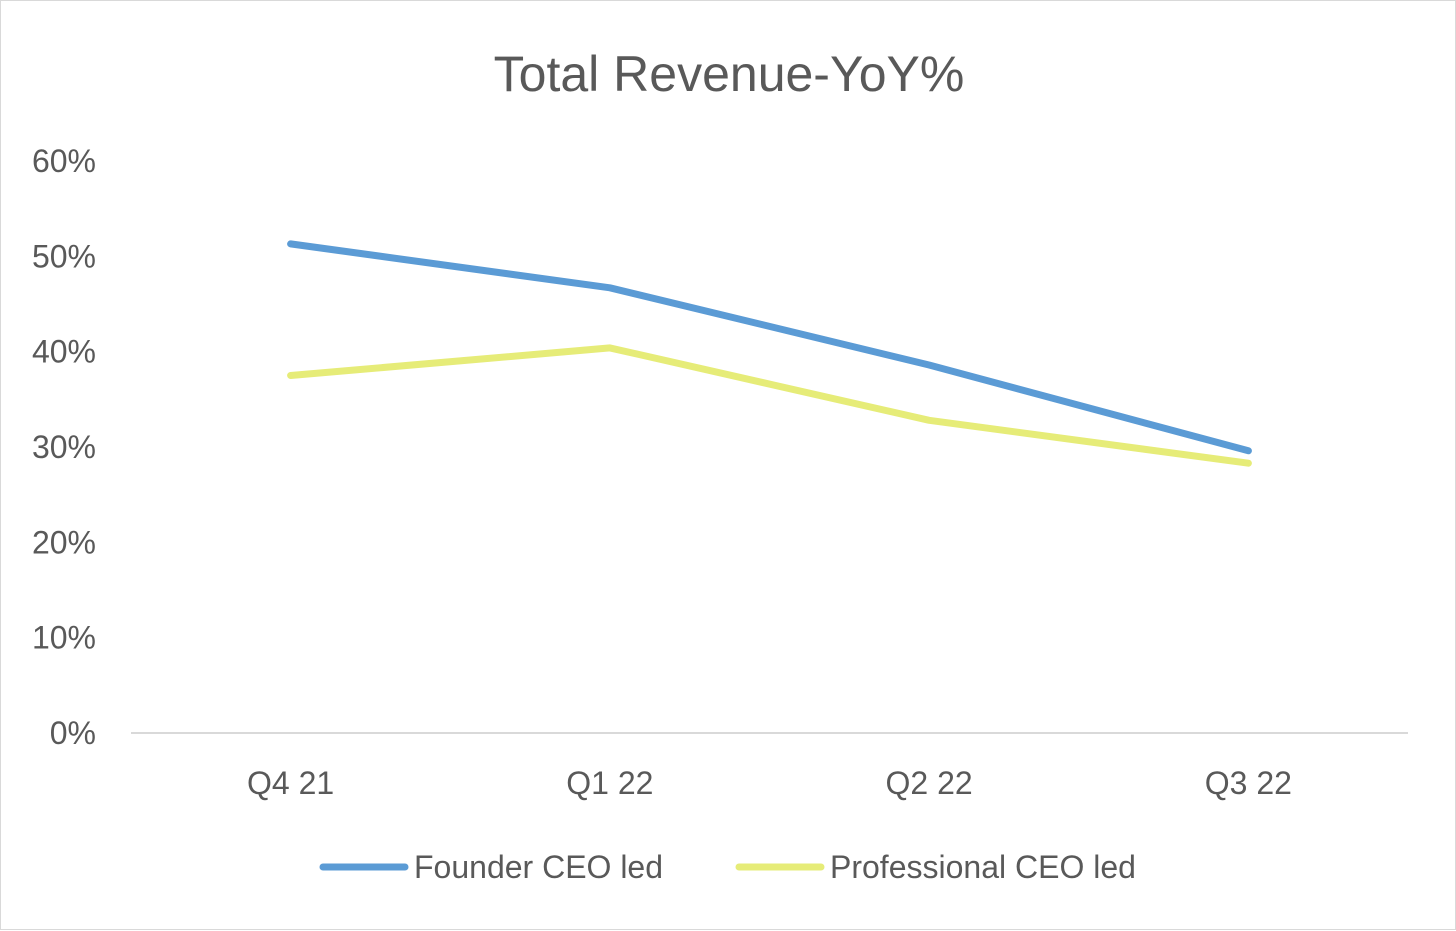 The width and height of the screenshot is (1456, 931). What do you see at coordinates (64, 638) in the screenshot?
I see `y-tick-label: 10%` at bounding box center [64, 638].